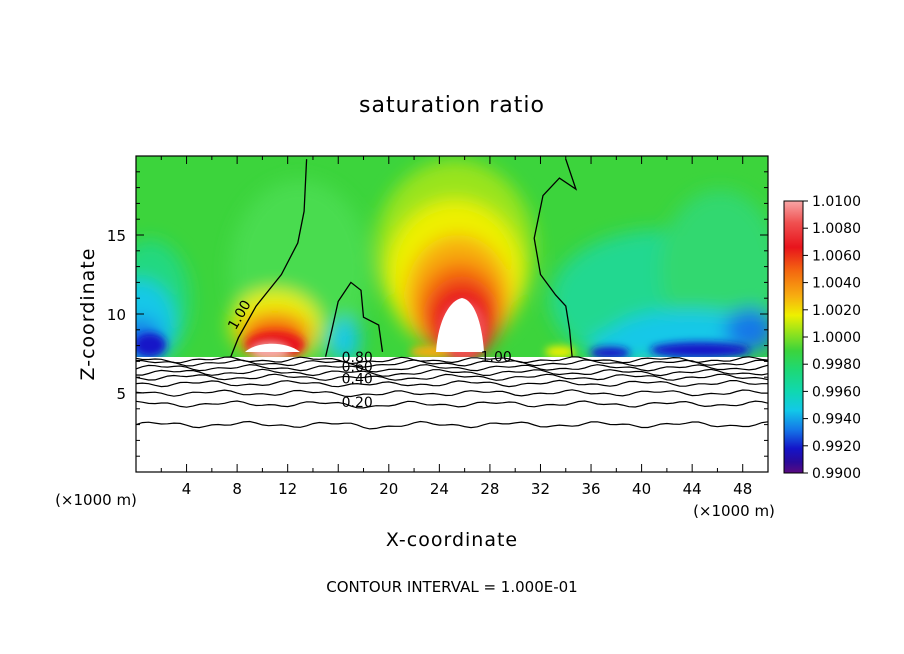  What do you see at coordinates (237, 489) in the screenshot?
I see `x-tick-label: 8` at bounding box center [237, 489].